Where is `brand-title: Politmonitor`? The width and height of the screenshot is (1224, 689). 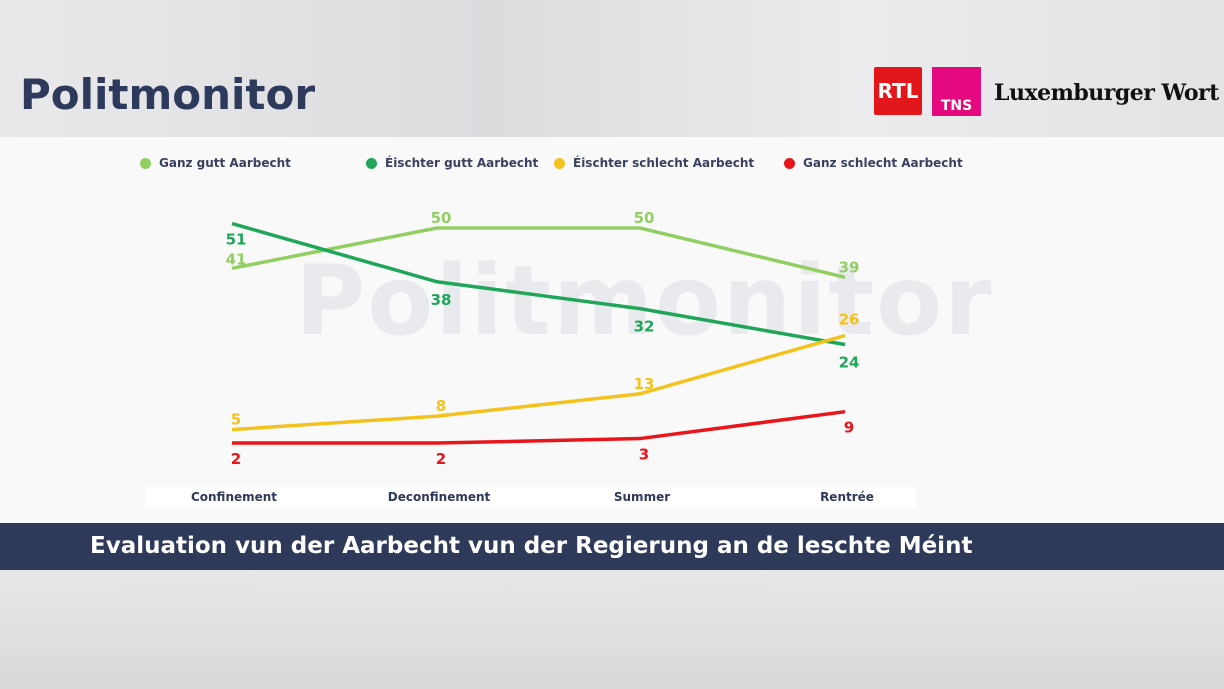
brand-title: Politmonitor is located at coordinates (168, 94).